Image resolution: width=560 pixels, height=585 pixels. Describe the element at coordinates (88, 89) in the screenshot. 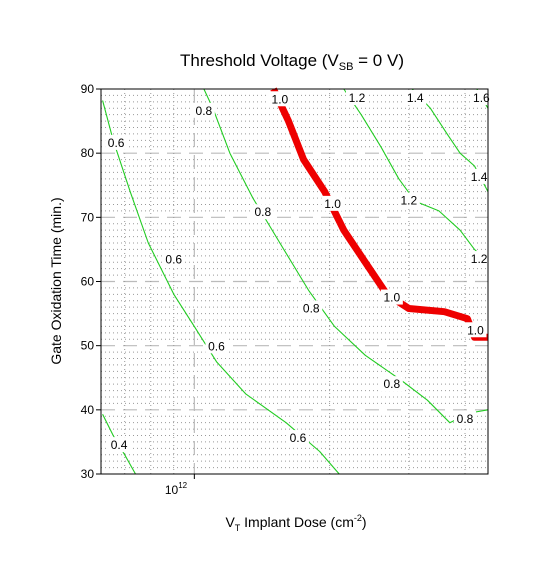

I see `y-tick-label: 90` at that location.